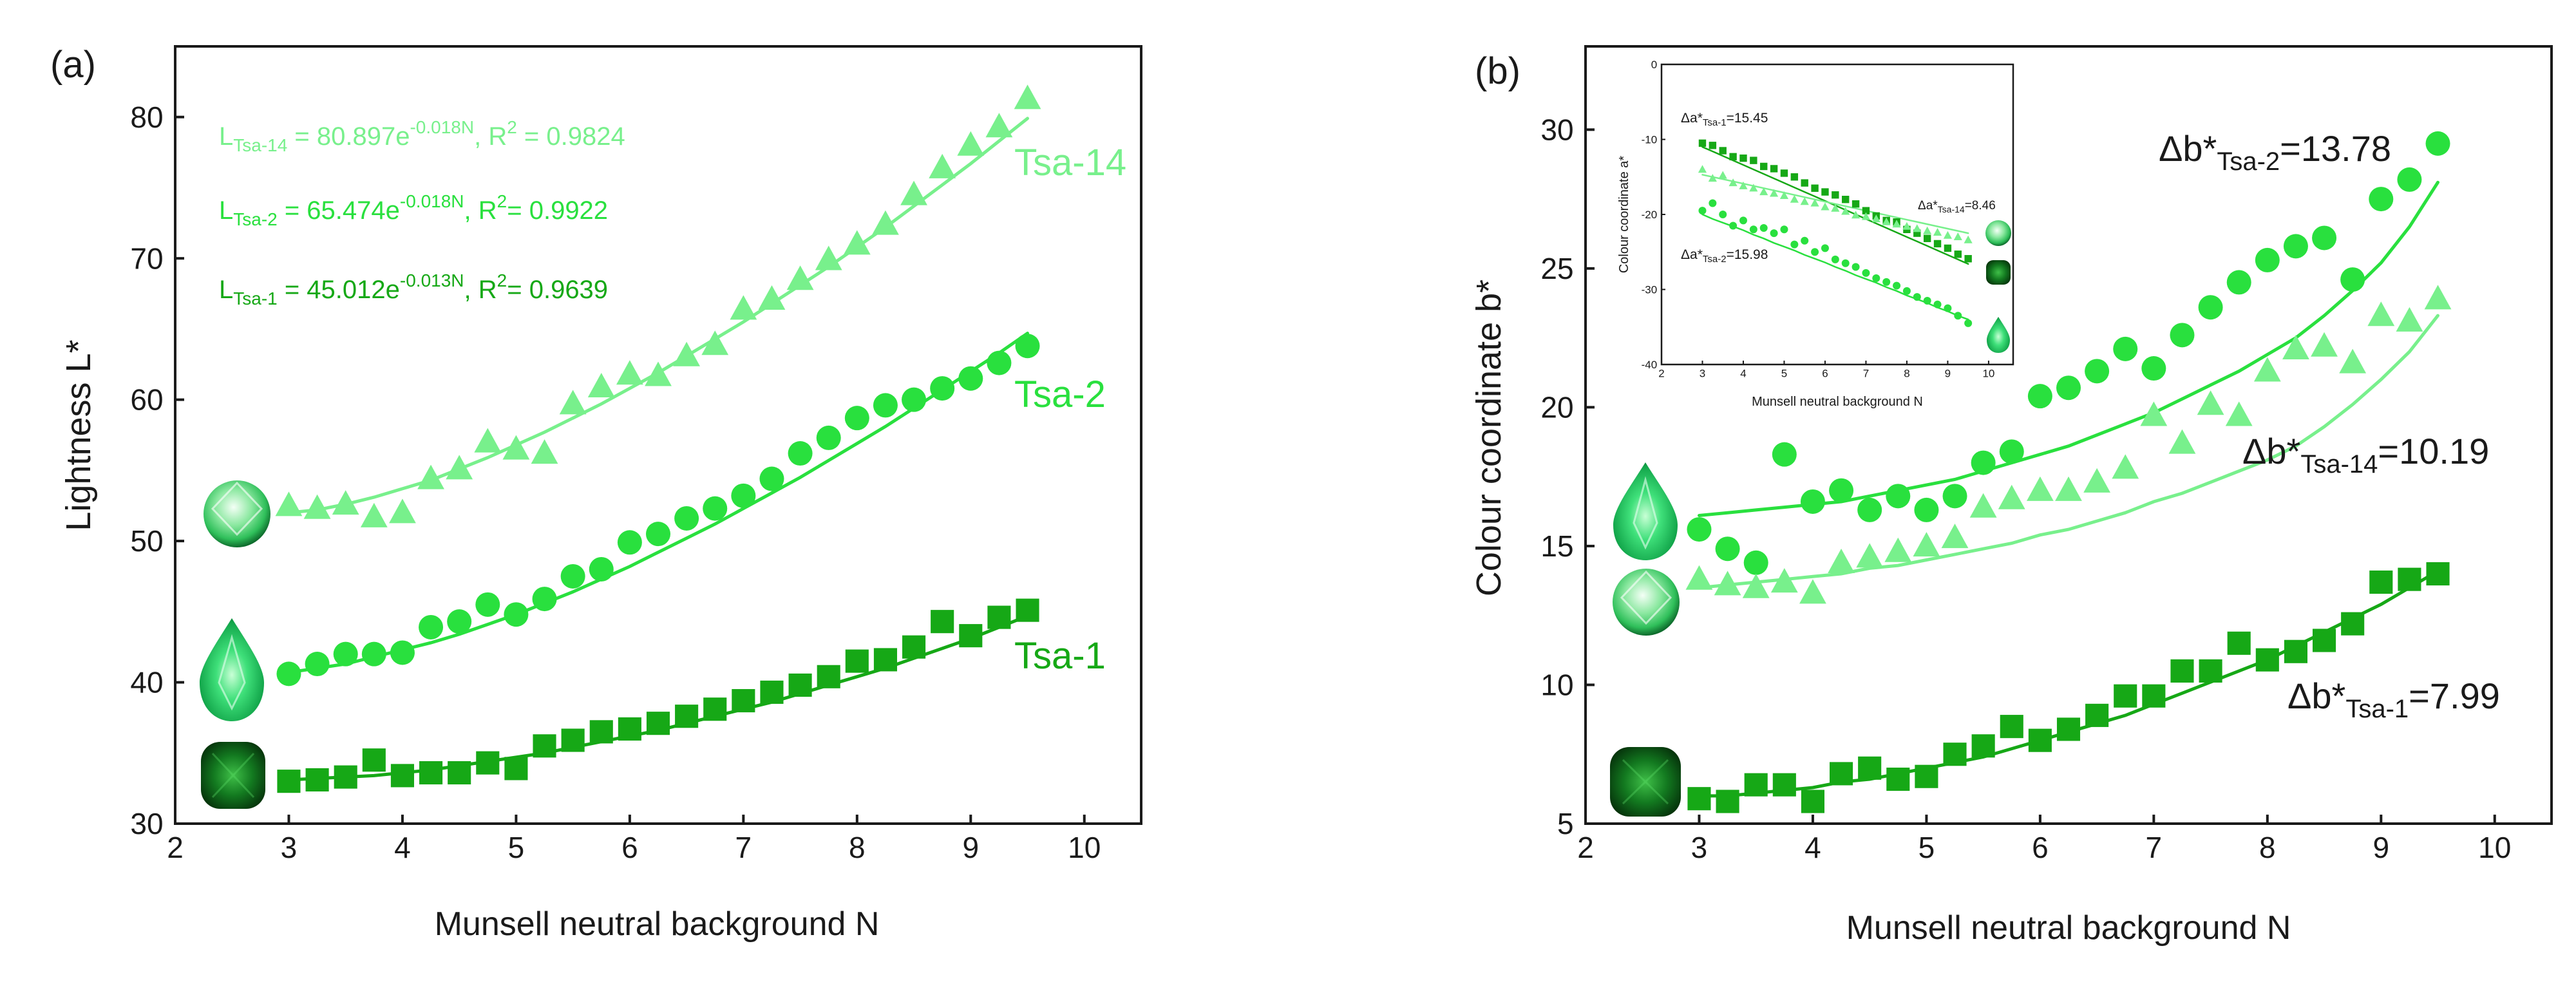 The height and width of the screenshot is (984, 2576). I want to click on label-tsa-1: Tsa-1, so click(1060, 656).